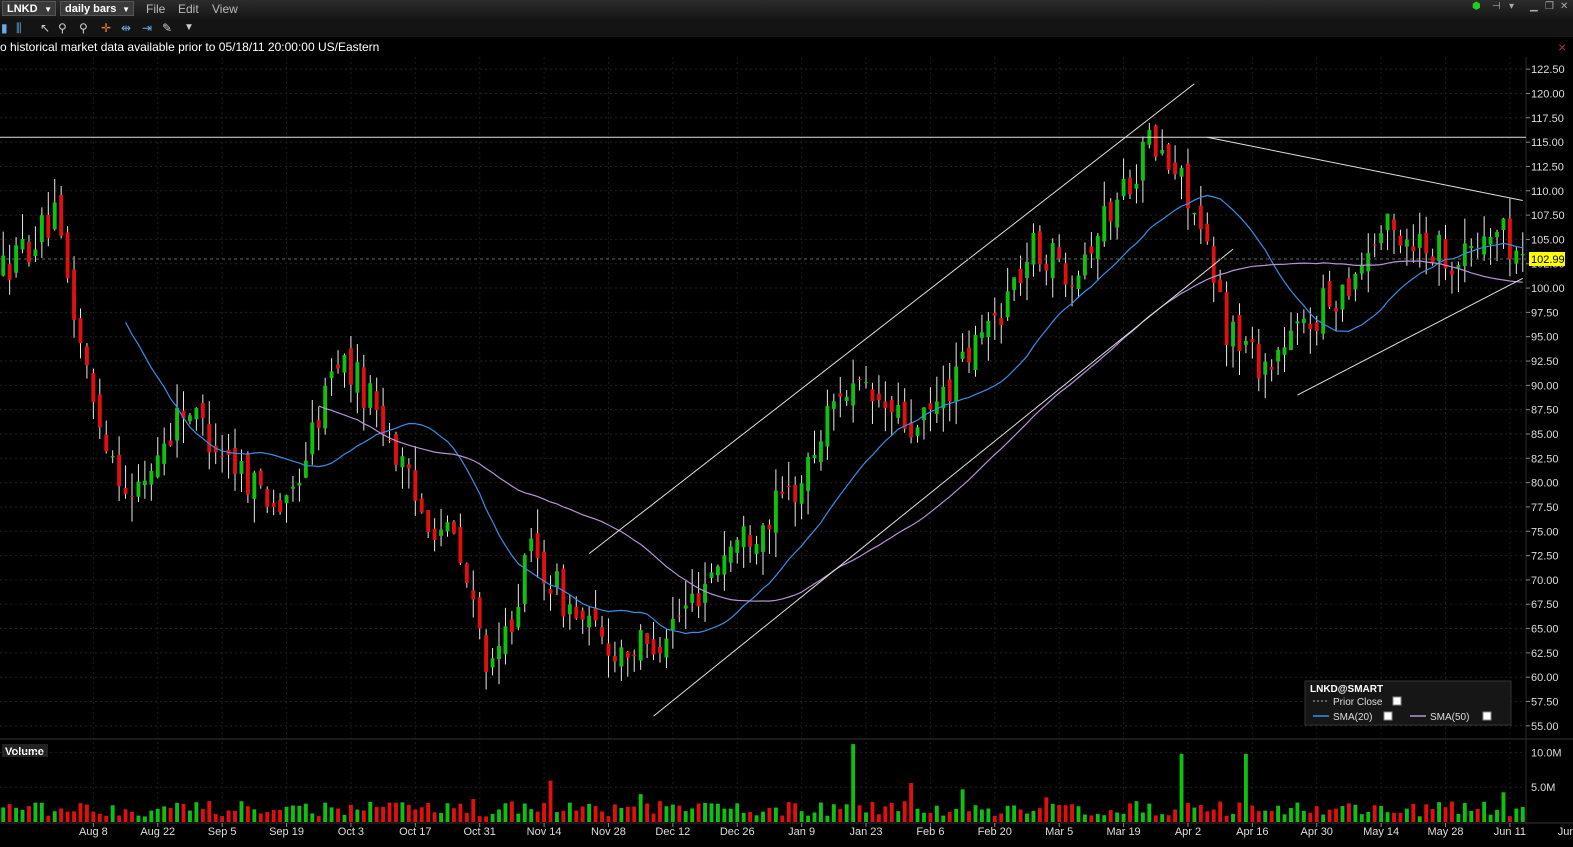 The width and height of the screenshot is (1573, 847). What do you see at coordinates (1548, 70) in the screenshot?
I see `y-tick-label: 122.50` at bounding box center [1548, 70].